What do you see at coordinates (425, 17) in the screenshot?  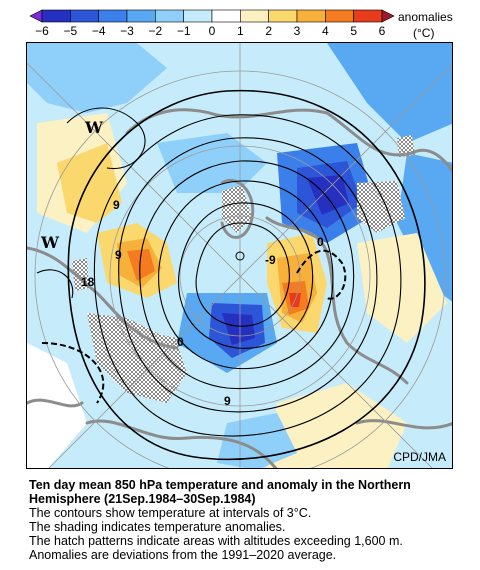 I see `colorbar-title: anomalies` at bounding box center [425, 17].